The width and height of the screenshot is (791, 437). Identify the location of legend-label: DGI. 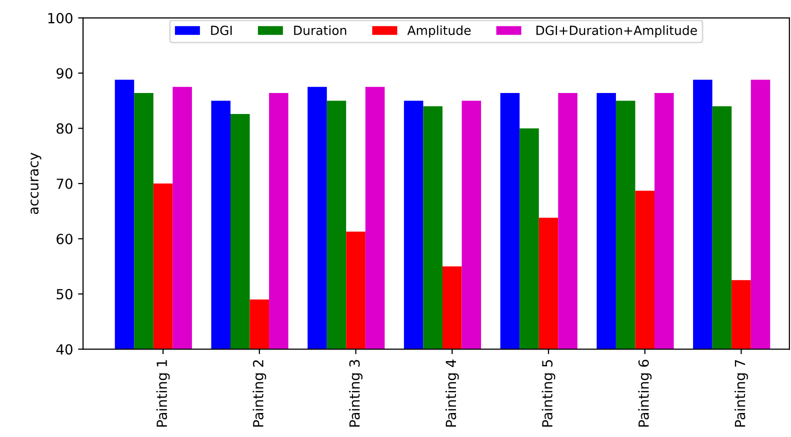
(221, 31).